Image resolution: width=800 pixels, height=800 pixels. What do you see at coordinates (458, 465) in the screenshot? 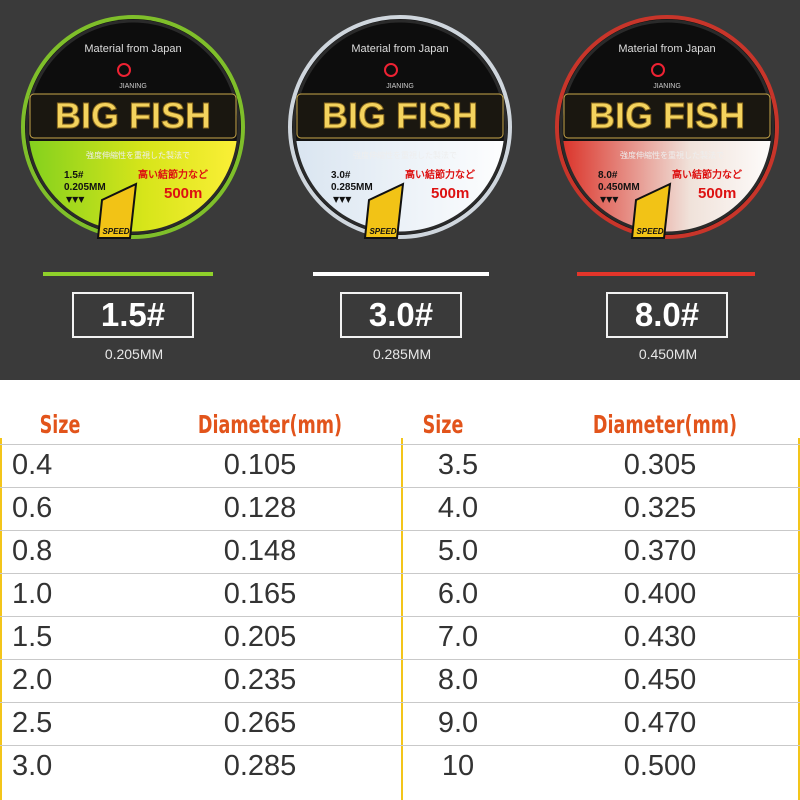
I see `size-cell: 3.5` at bounding box center [458, 465].